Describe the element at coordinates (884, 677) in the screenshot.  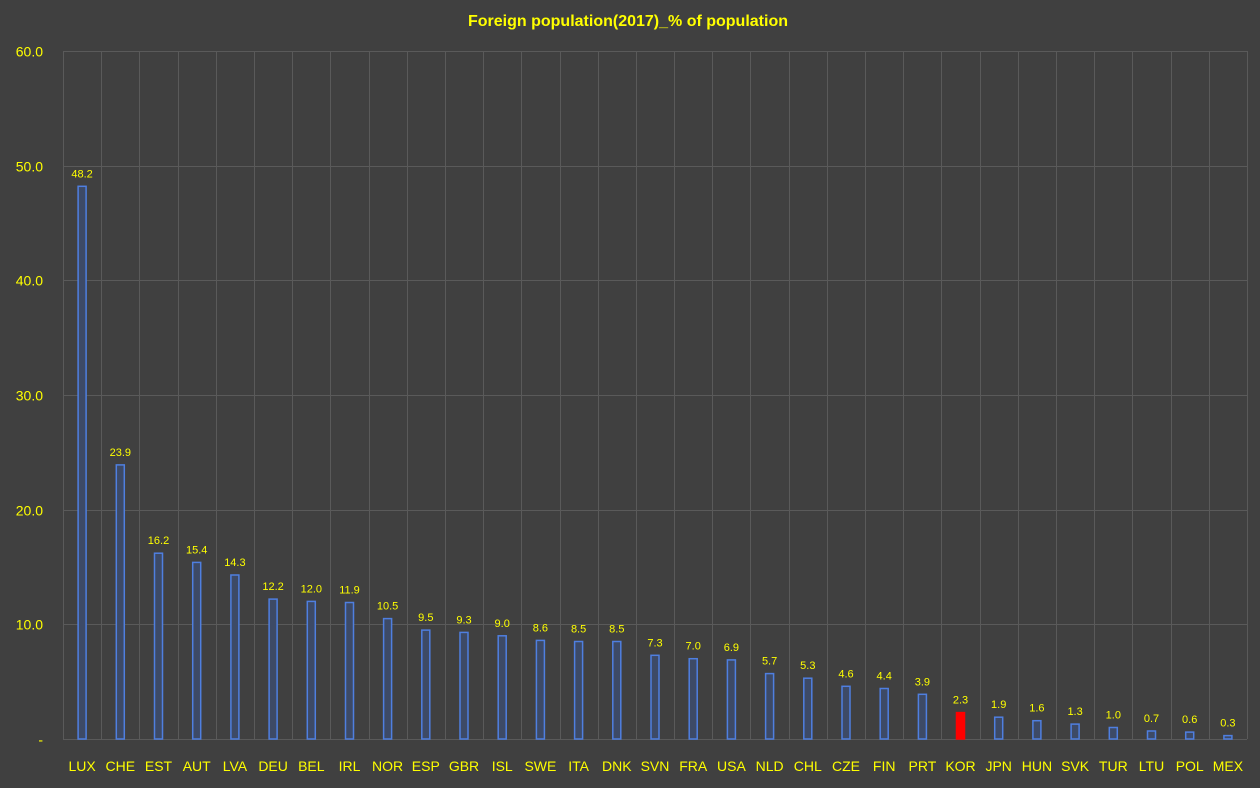
I see `data-label-fin: 4.4` at that location.